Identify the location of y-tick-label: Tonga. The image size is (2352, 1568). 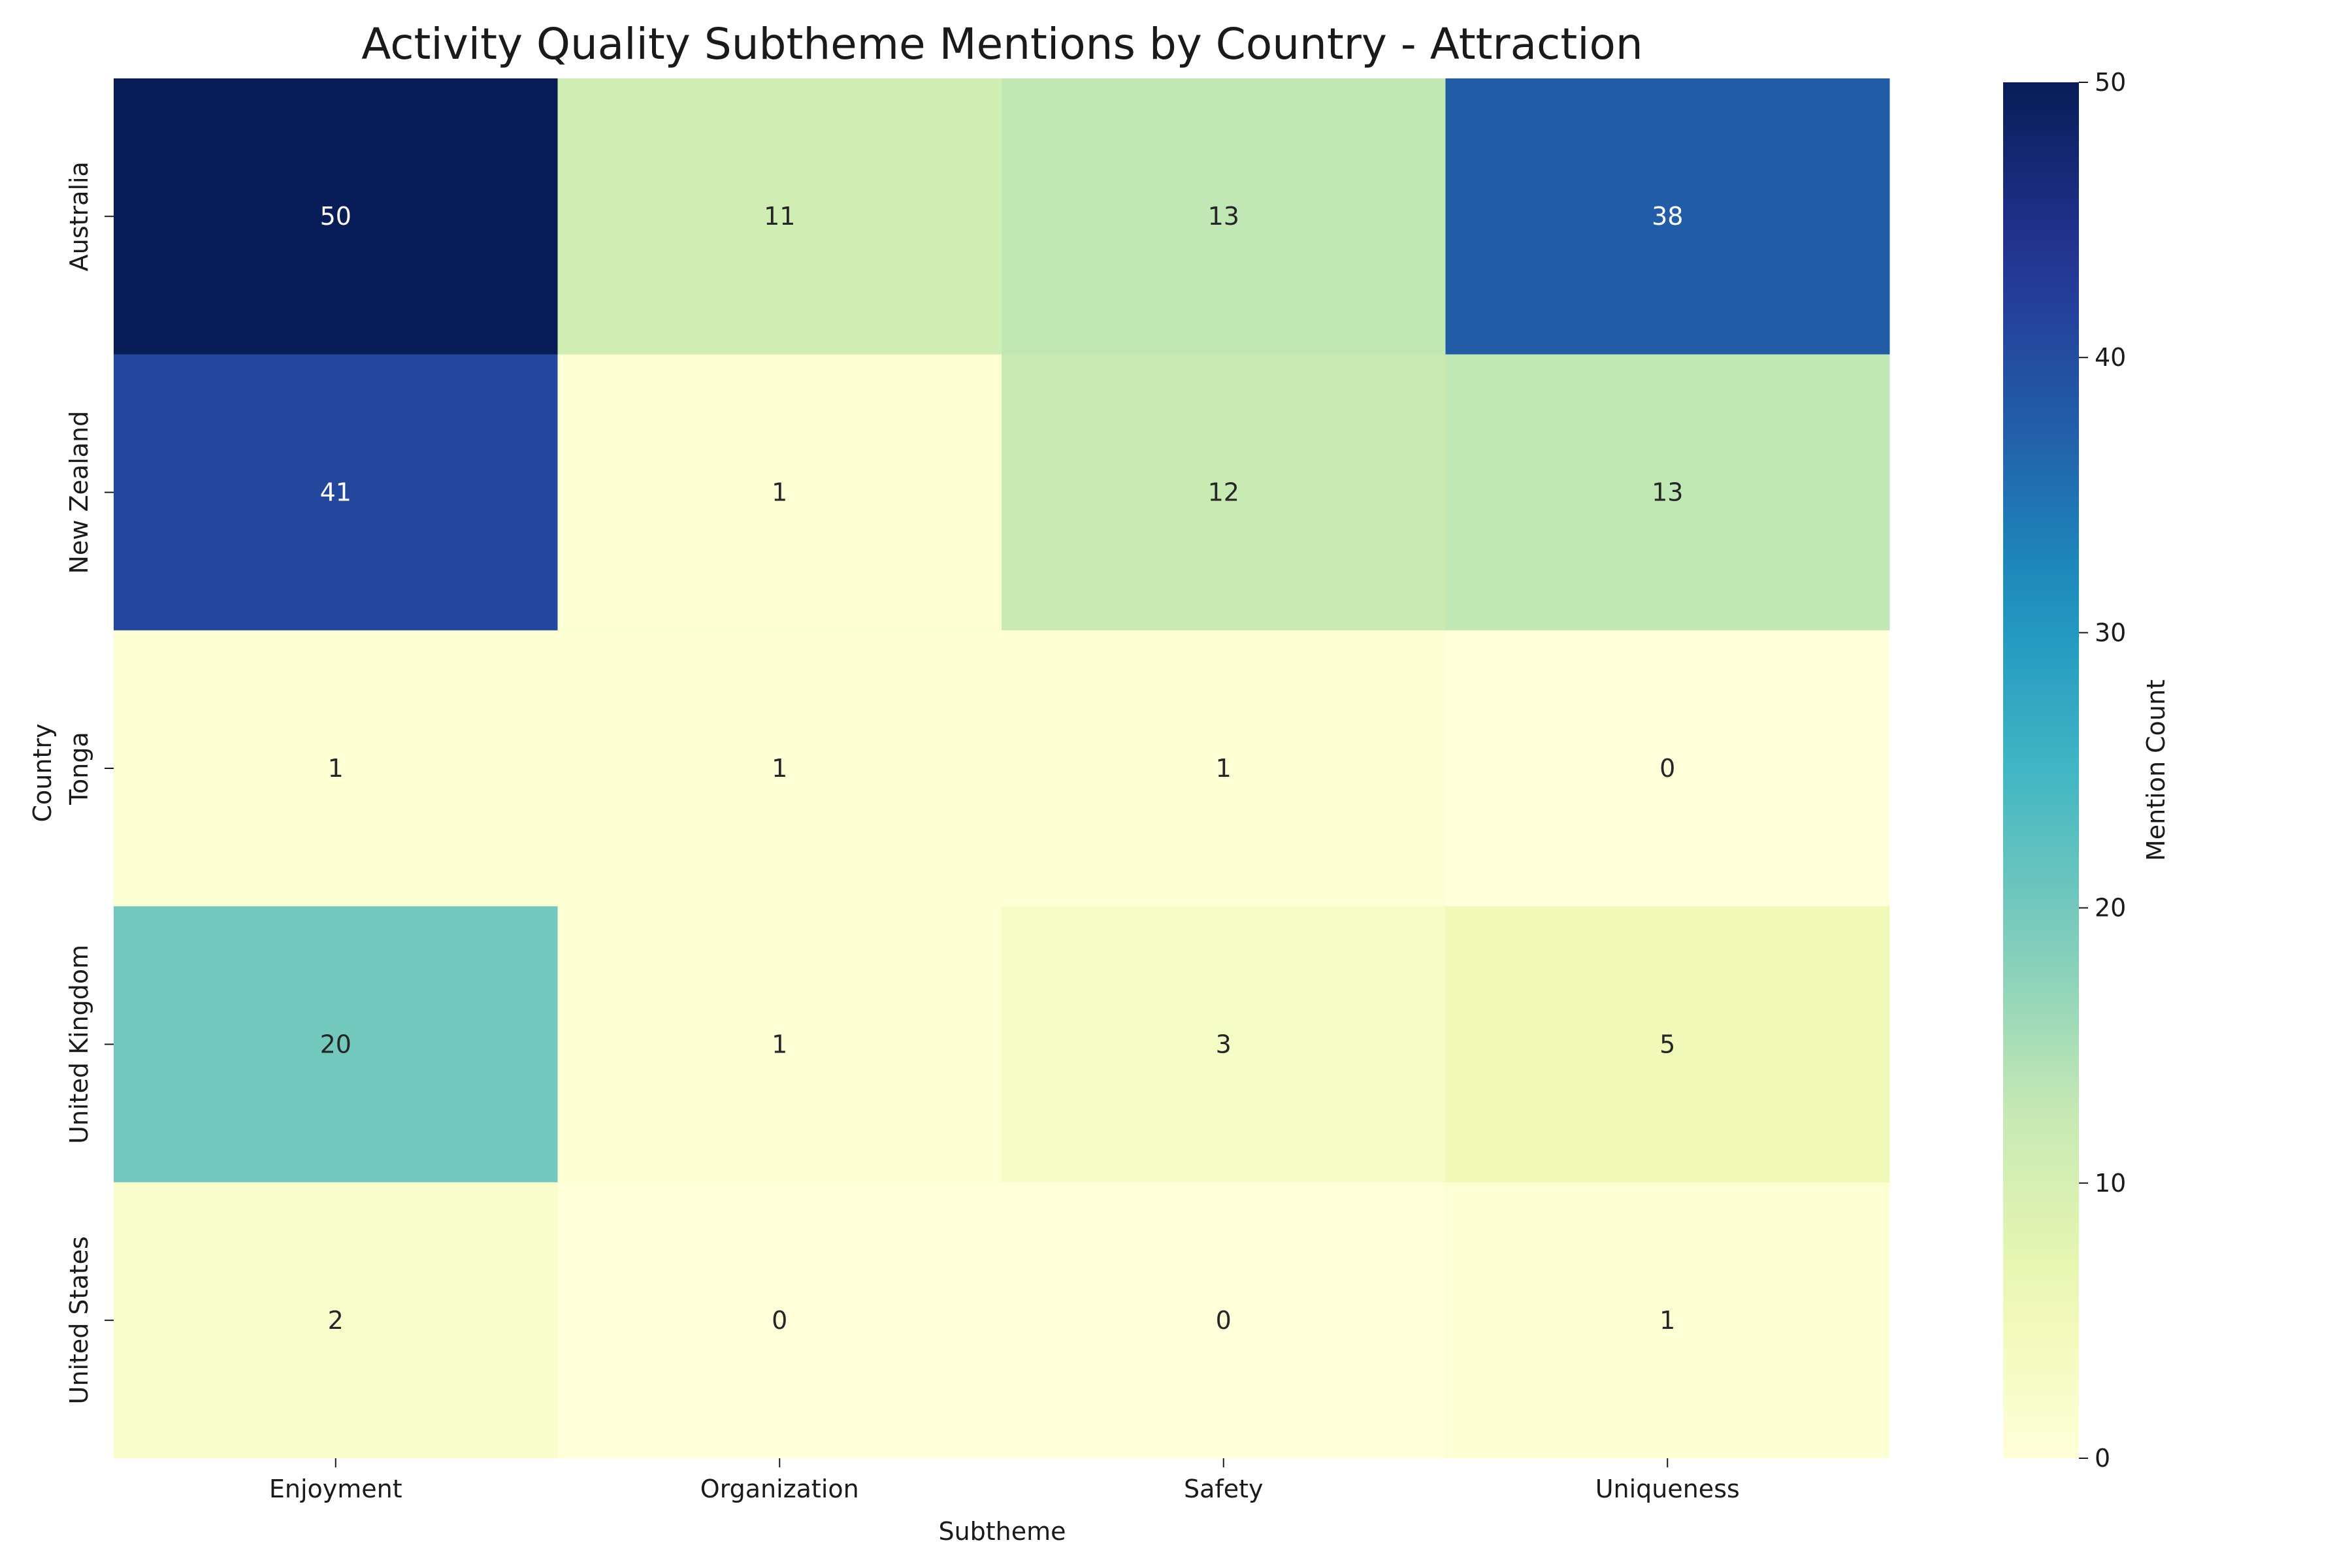
(79, 769).